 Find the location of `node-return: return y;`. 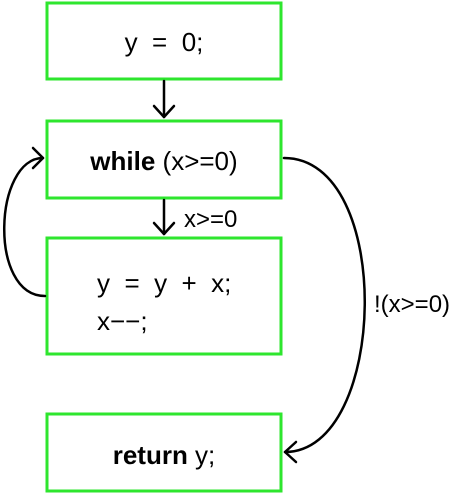

node-return: return y; is located at coordinates (164, 452).